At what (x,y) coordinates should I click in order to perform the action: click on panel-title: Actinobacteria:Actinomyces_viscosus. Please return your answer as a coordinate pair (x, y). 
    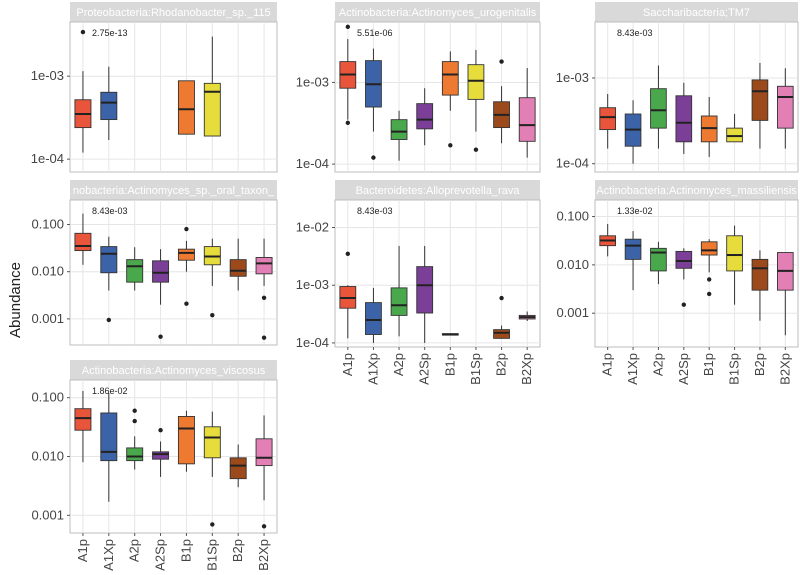
    Looking at the image, I should click on (174, 371).